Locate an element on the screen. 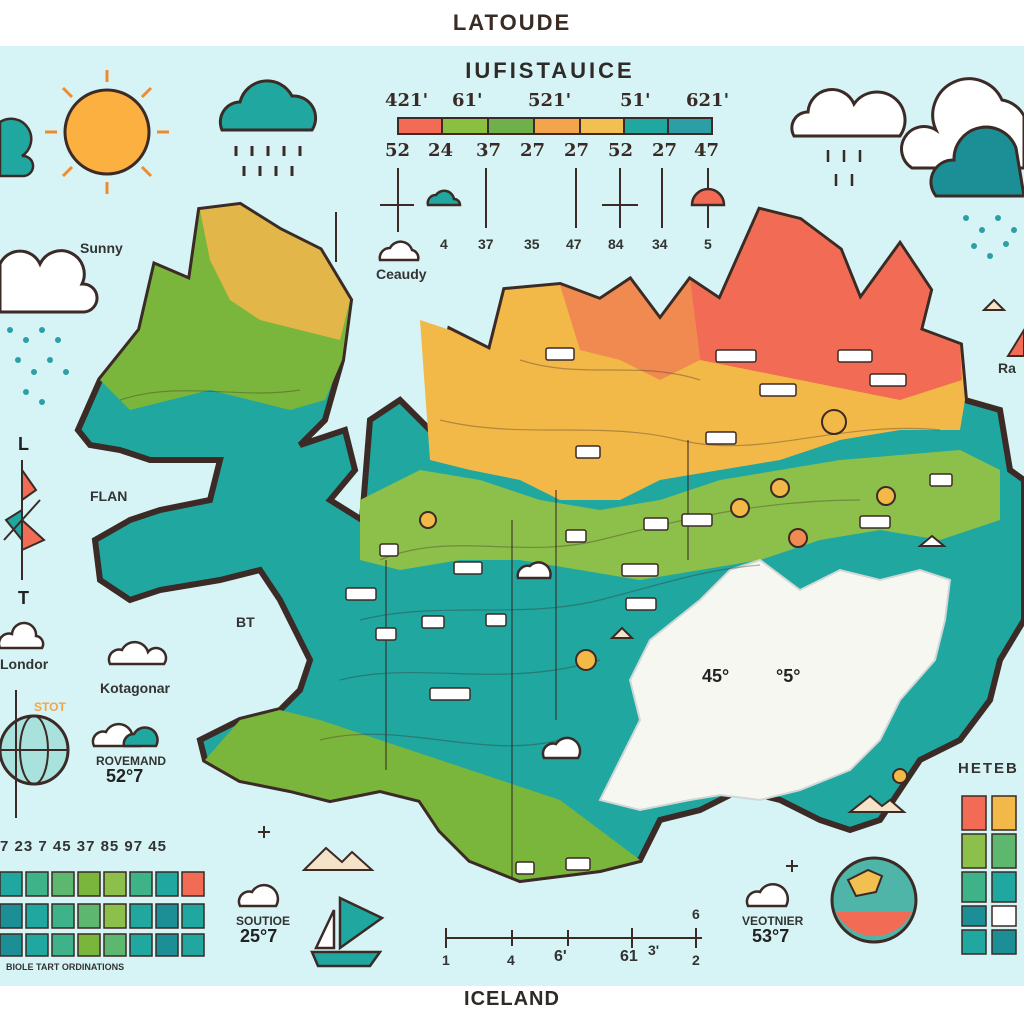  legend-top-value: 61' is located at coordinates (467, 100).